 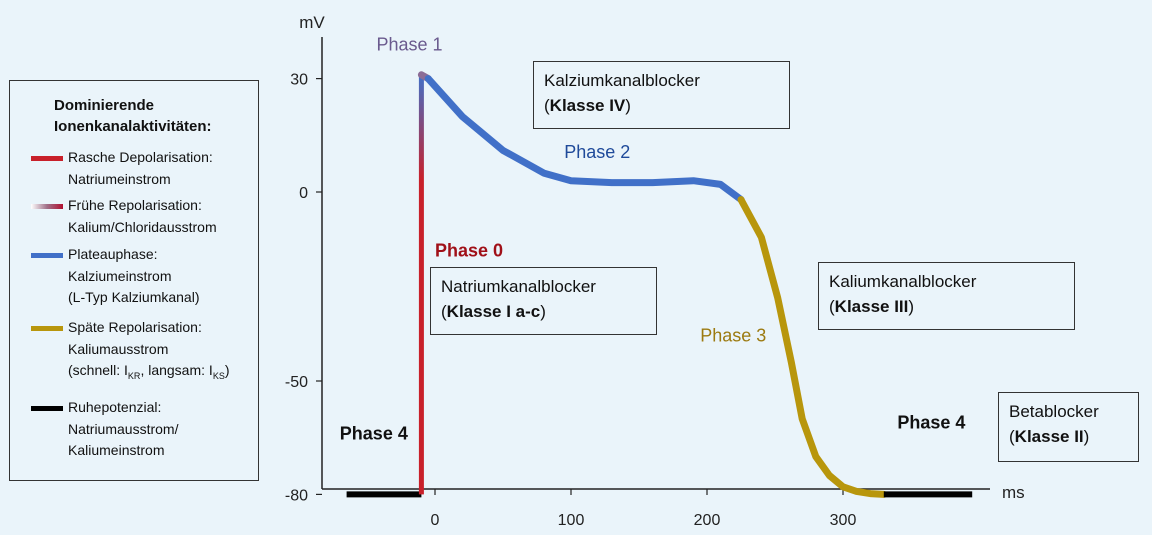 What do you see at coordinates (303, 193) in the screenshot?
I see `y-tick-label: 0` at bounding box center [303, 193].